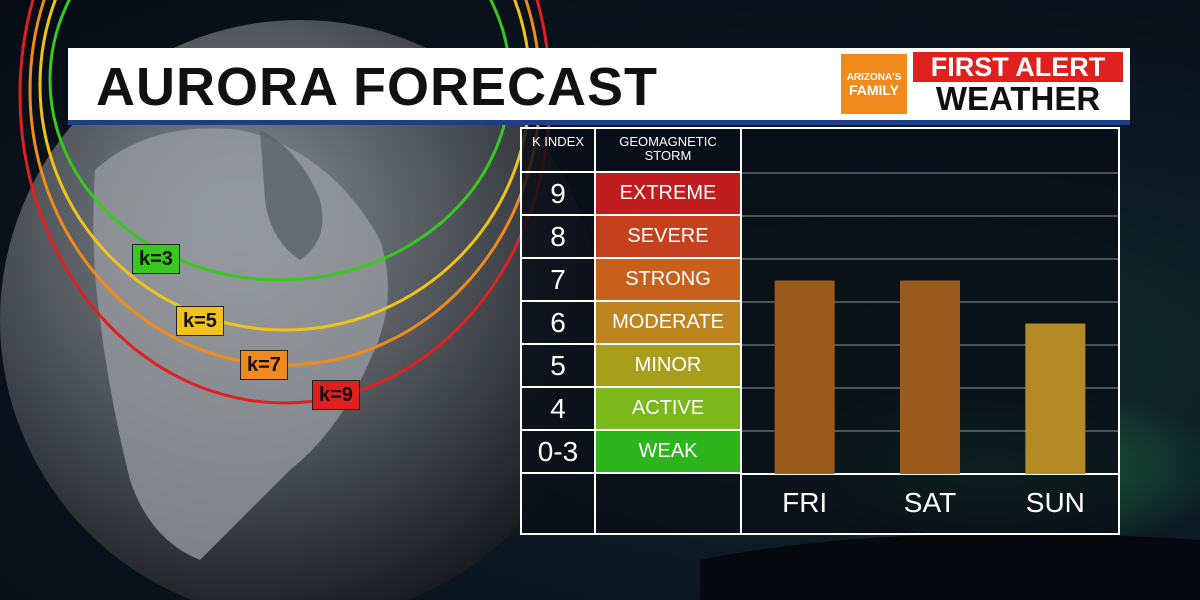 The image size is (1200, 600). Describe the element at coordinates (874, 77) in the screenshot. I see `logo-top-text: ARIZONA'S` at that location.